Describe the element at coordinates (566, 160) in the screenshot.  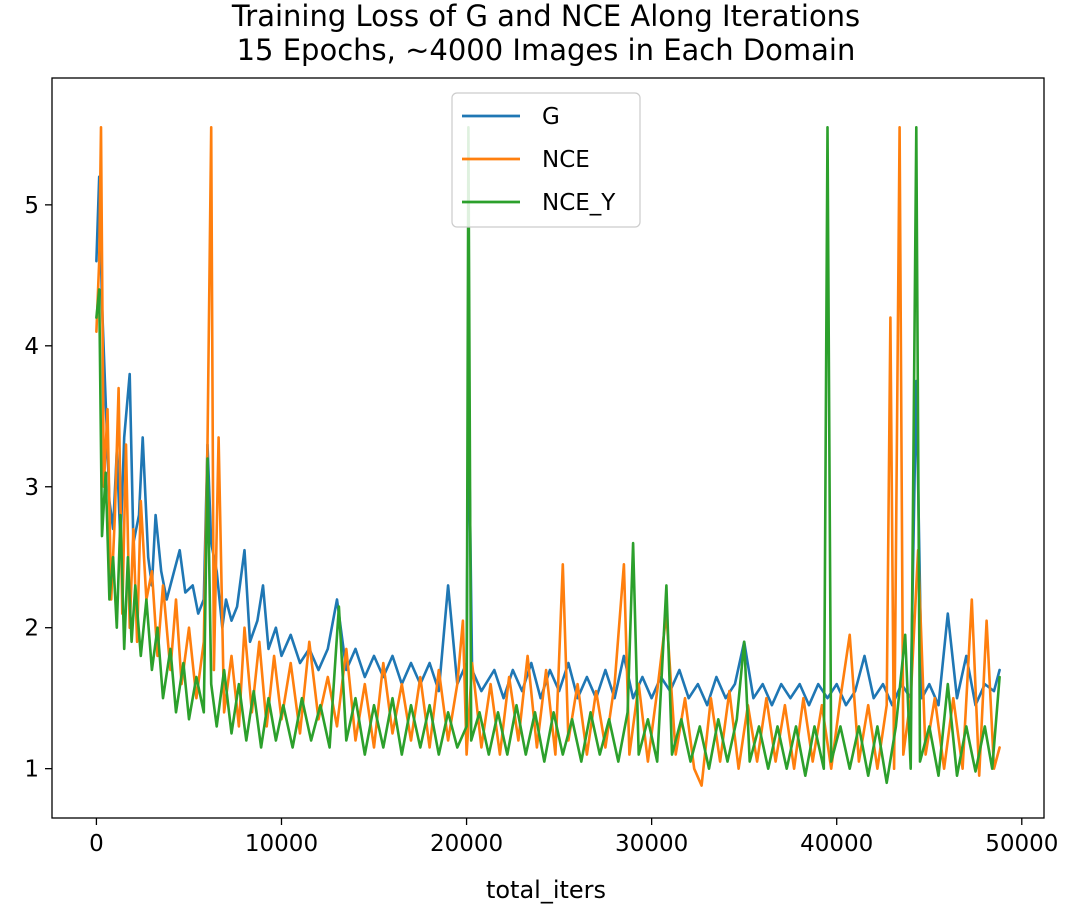
I see `legend-label-nce: NCE` at that location.